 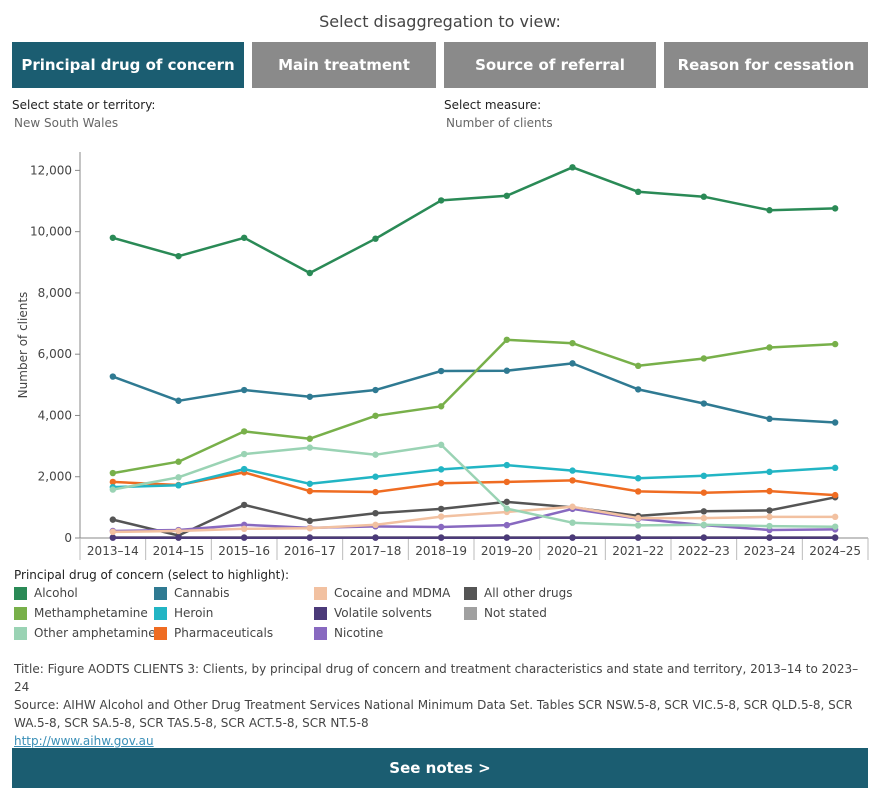 What do you see at coordinates (550, 65) in the screenshot?
I see `tab-source-of-referral: Source of referral` at bounding box center [550, 65].